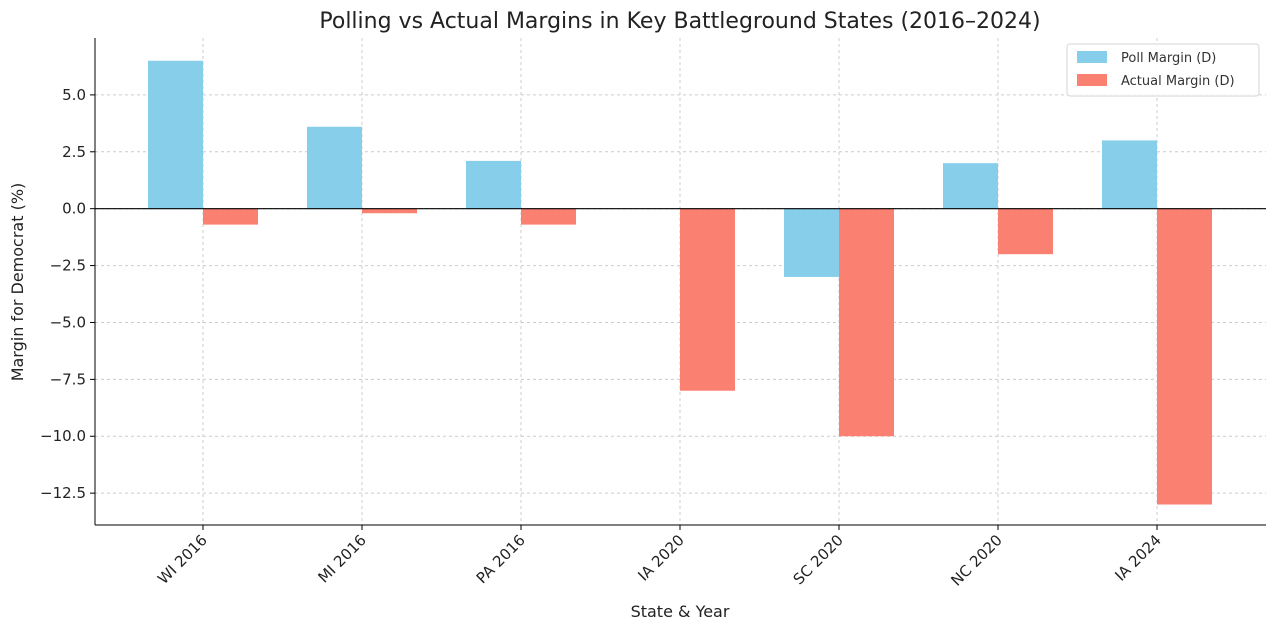 The height and width of the screenshot is (635, 1280). What do you see at coordinates (68, 322) in the screenshot?
I see `y-tick-label: −5.0` at bounding box center [68, 322].